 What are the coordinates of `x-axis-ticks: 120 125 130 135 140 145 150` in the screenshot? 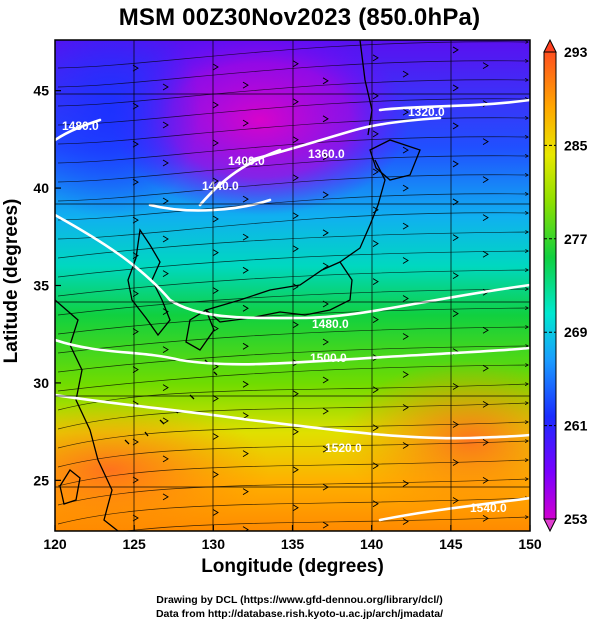 It's located at (292, 538).